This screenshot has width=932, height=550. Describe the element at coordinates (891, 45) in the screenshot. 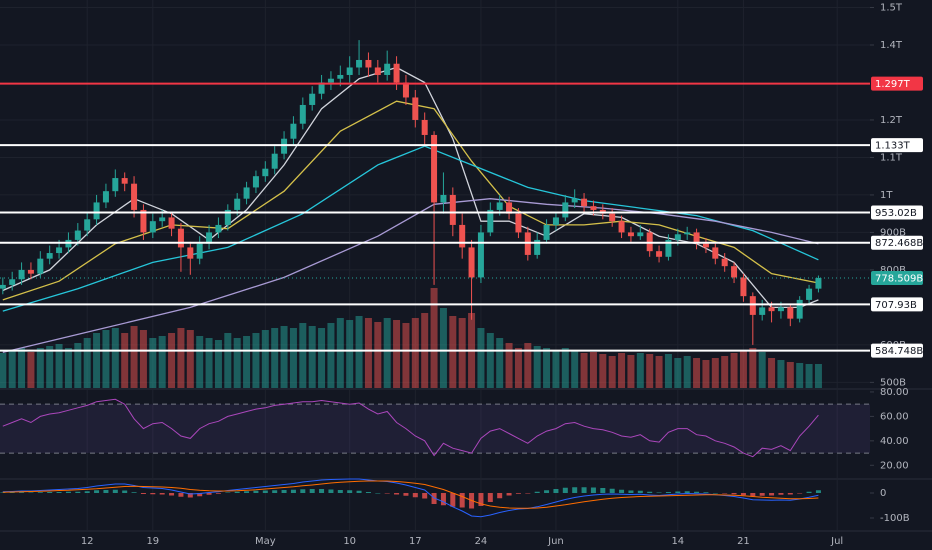

I see `y-tick-label: 1.4T` at that location.